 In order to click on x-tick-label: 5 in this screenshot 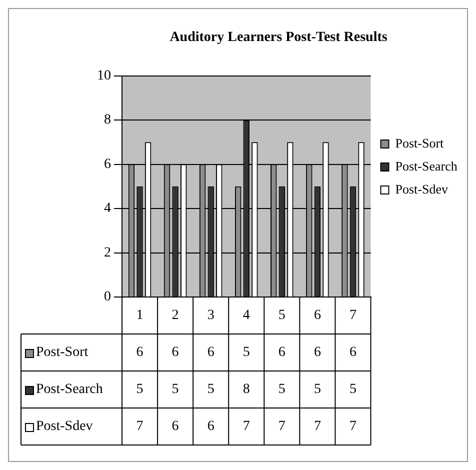, I will do `click(282, 316)`.